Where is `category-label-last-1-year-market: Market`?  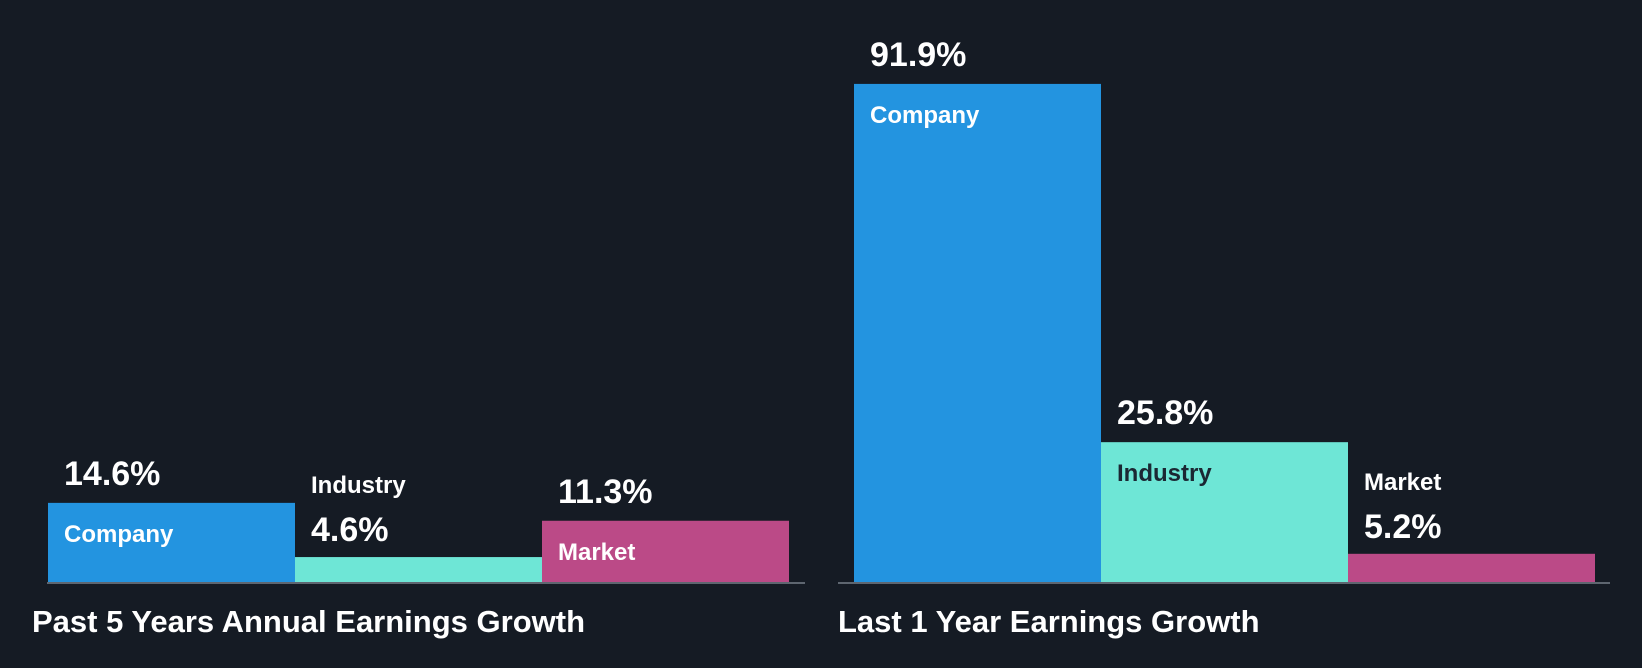 category-label-last-1-year-market: Market is located at coordinates (1402, 482).